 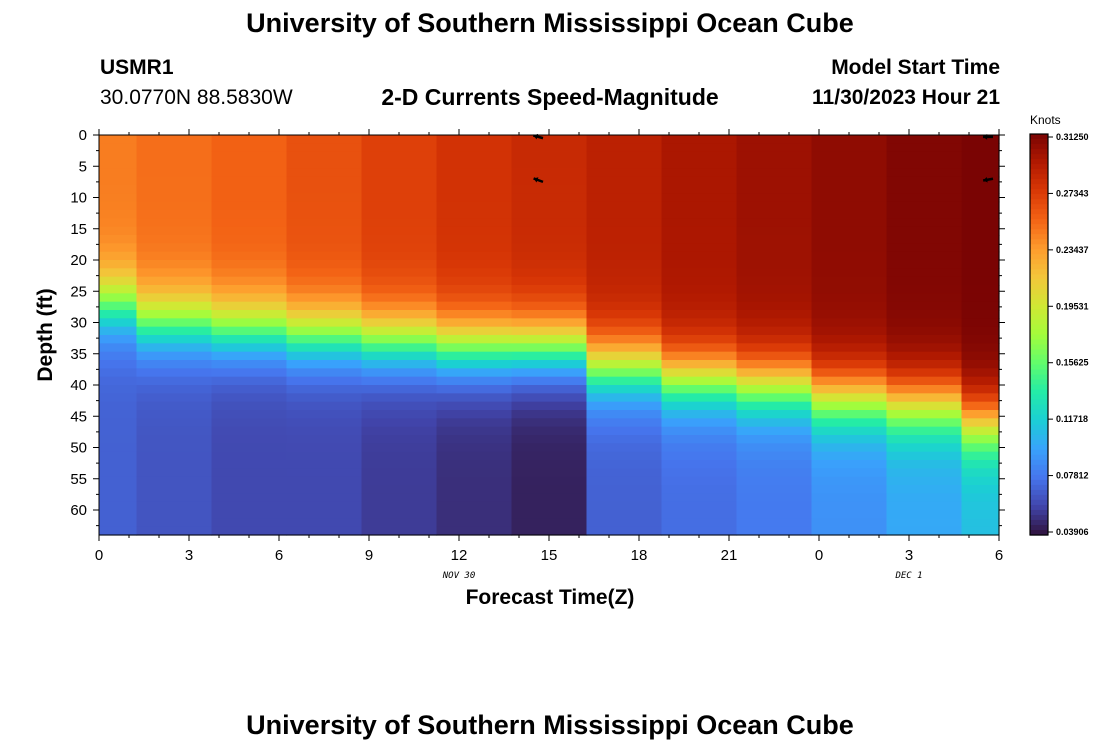 I want to click on colorbar-tick-label: 0.27343, so click(x=1072, y=193).